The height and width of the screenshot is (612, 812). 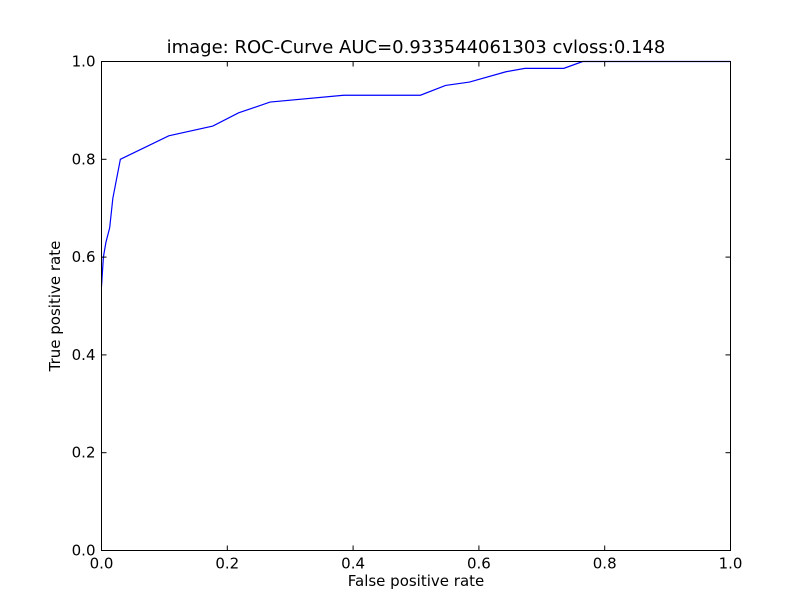 What do you see at coordinates (84, 62) in the screenshot?
I see `y-tick-label: 1.0` at bounding box center [84, 62].